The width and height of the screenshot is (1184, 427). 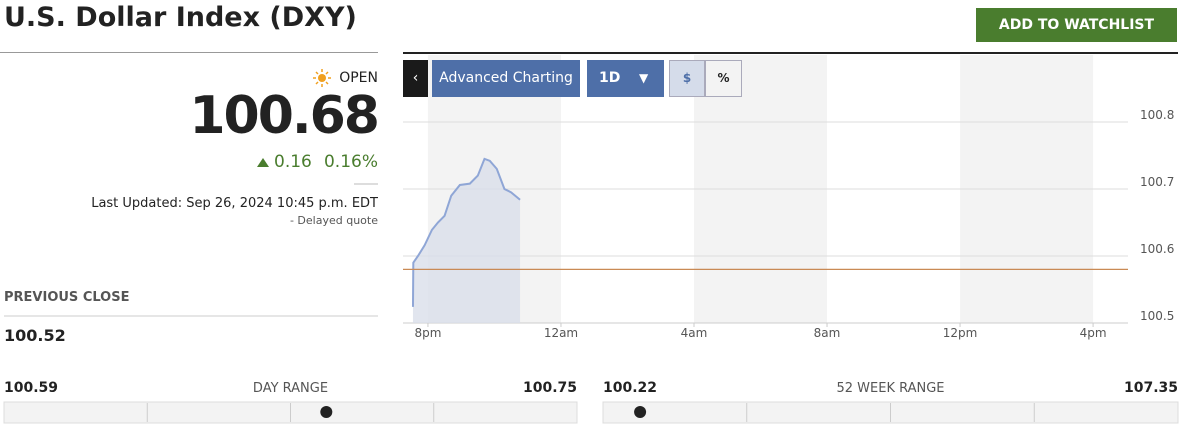 What do you see at coordinates (293, 162) in the screenshot?
I see `change: 0.16` at bounding box center [293, 162].